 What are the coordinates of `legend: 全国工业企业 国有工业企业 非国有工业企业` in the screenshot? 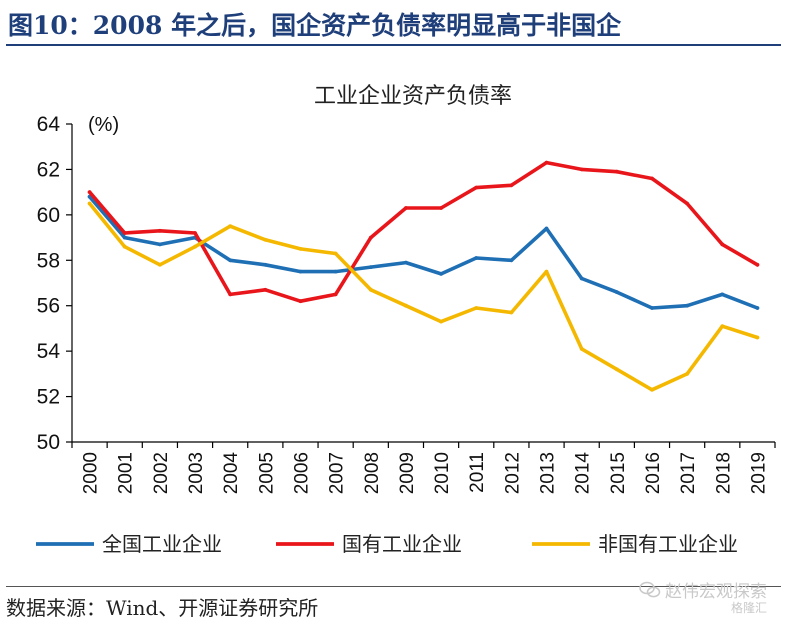 It's located at (387, 544).